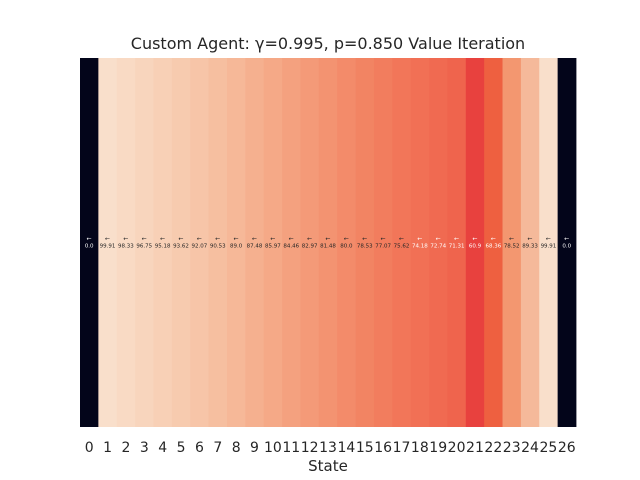 The width and height of the screenshot is (640, 480). I want to click on cell-value-label: 89.33, so click(530, 247).